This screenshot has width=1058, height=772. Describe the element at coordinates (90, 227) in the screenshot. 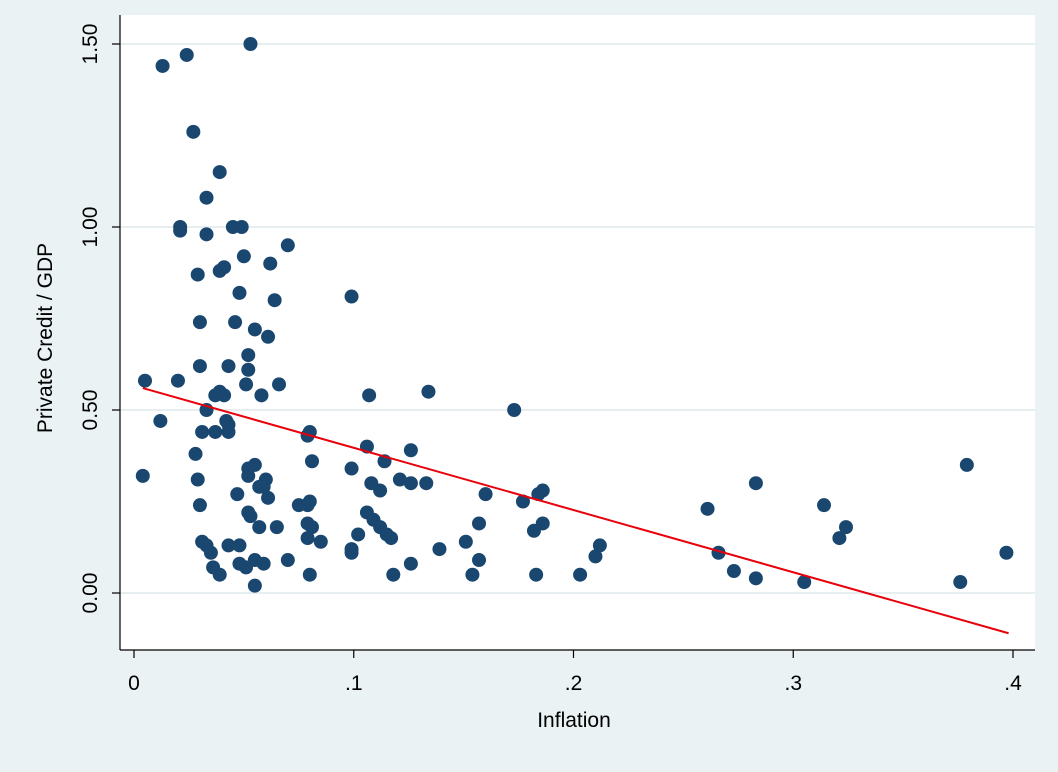

I see `y-tick-label: 1.00` at that location.